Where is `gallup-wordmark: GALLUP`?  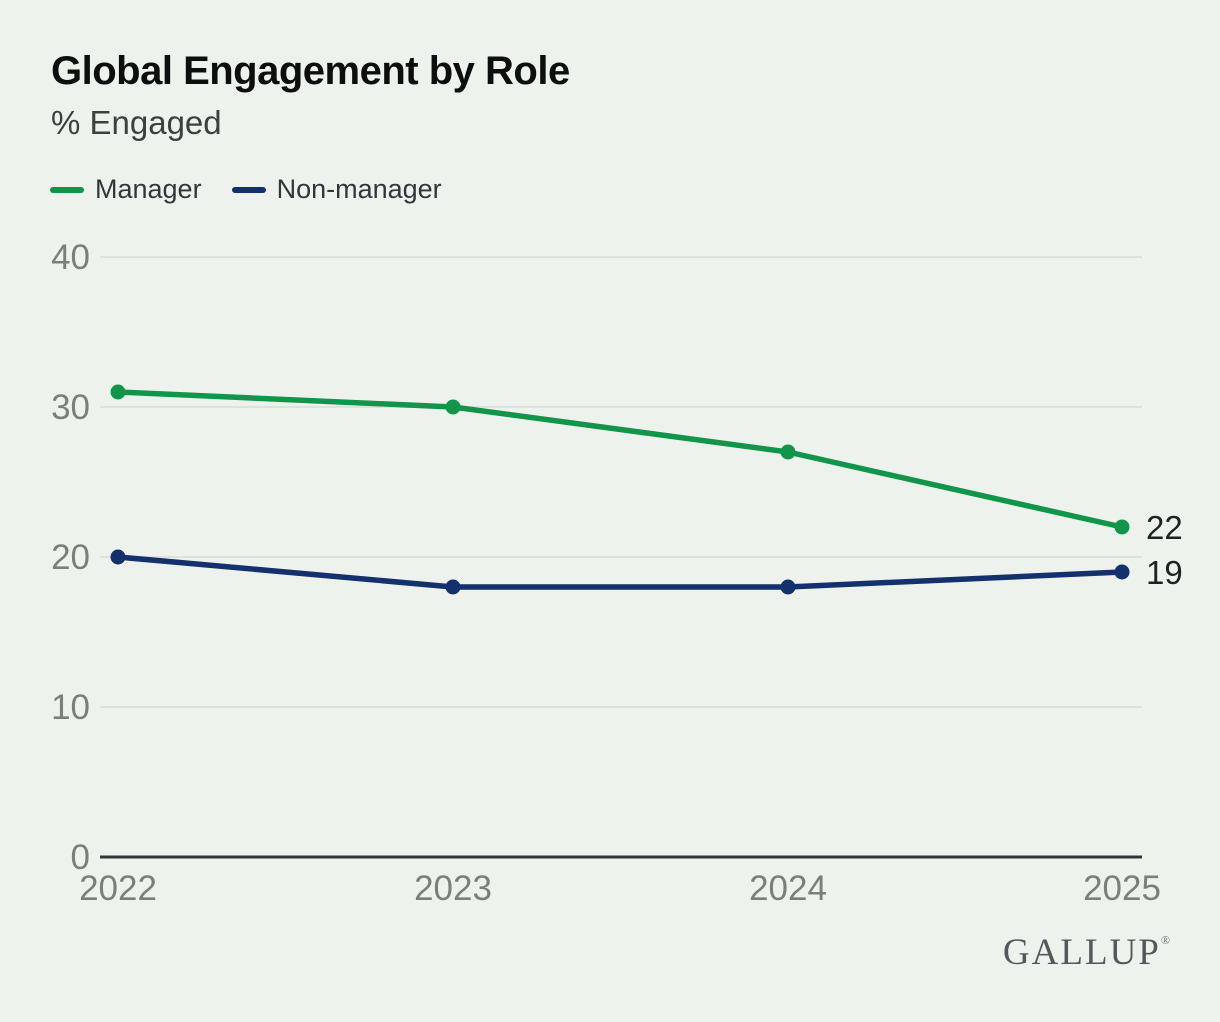 gallup-wordmark: GALLUP is located at coordinates (1081, 952).